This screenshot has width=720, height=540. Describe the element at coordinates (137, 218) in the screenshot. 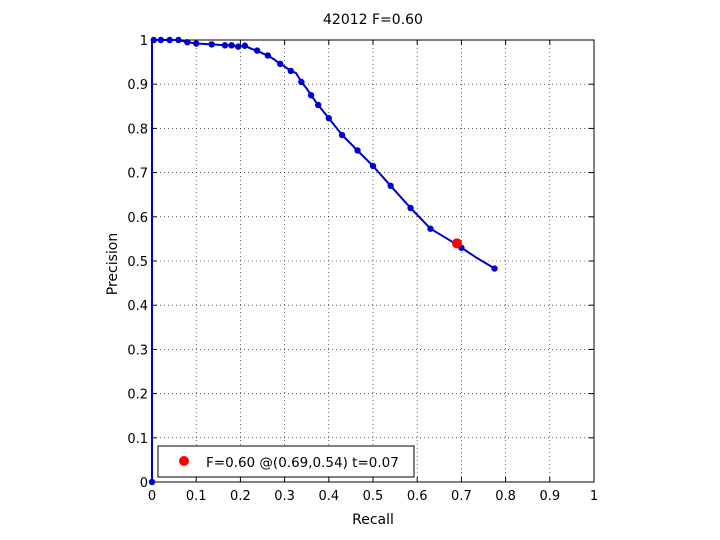

I see `y-tick-label: 0.6` at that location.